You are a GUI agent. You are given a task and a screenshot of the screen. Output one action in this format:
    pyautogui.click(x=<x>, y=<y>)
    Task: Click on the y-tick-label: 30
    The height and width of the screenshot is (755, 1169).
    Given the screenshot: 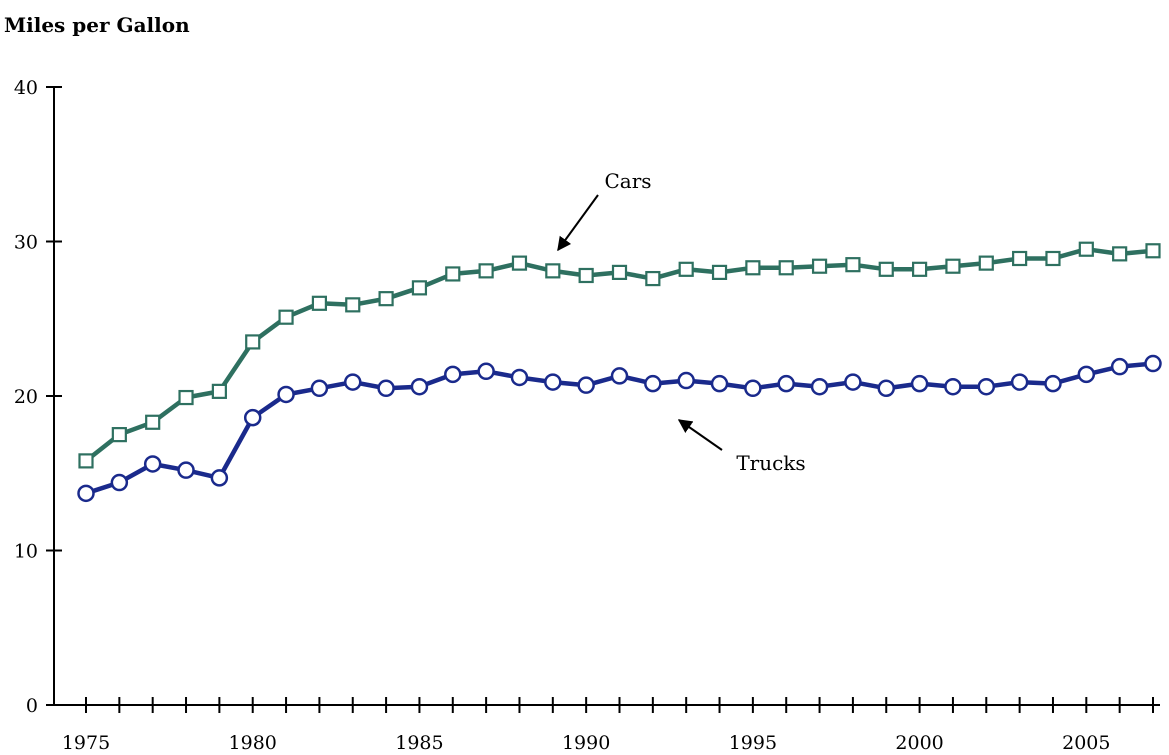 What is the action you would take?
    pyautogui.click(x=26, y=243)
    